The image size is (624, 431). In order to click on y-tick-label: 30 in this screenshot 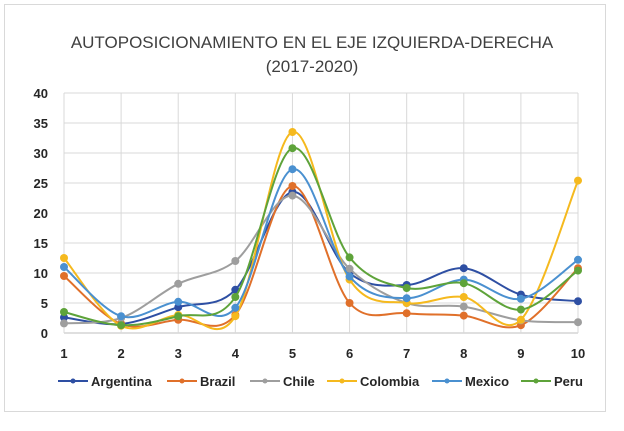, I will do `click(41, 153)`.